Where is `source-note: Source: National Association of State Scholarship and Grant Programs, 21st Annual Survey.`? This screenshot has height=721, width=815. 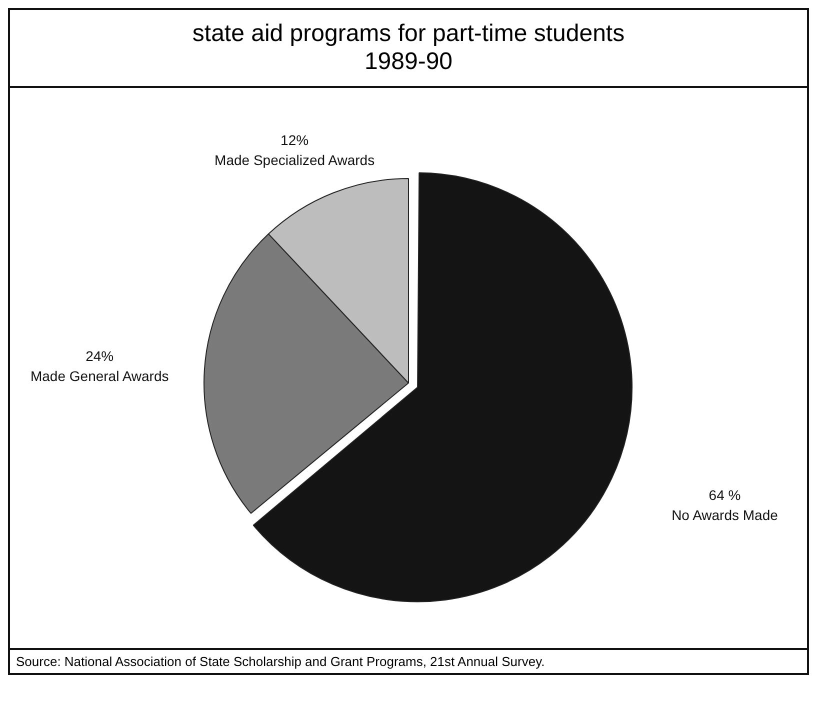
source-note: Source: National Association of State Scholarship and Grant Programs, 21st Annual Survey. is located at coordinates (408, 660).